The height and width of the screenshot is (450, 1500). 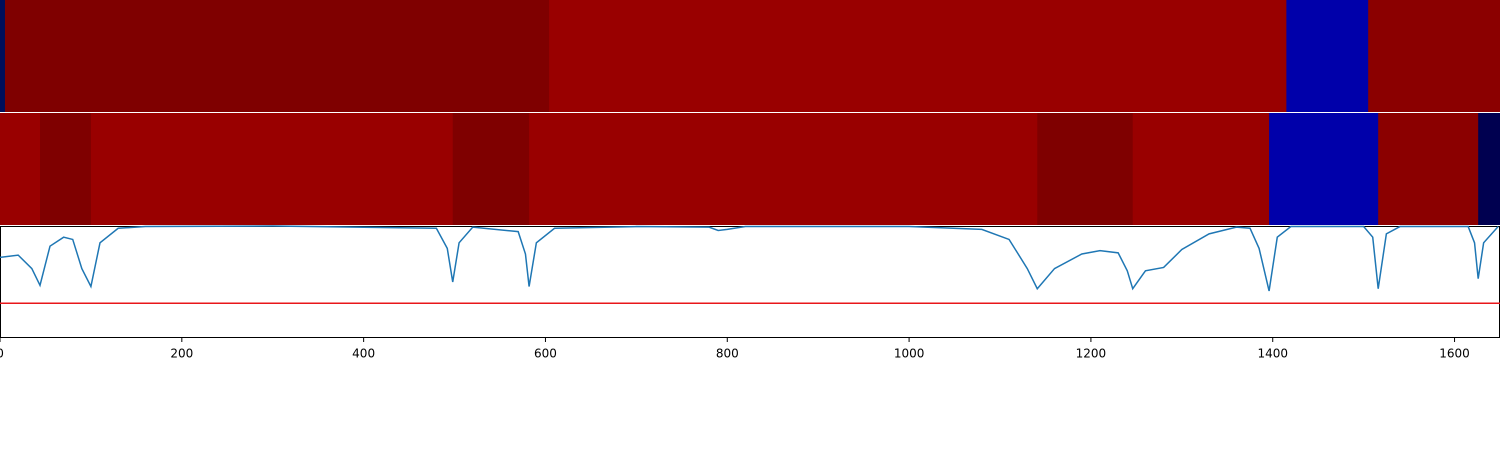 What do you see at coordinates (181, 354) in the screenshot?
I see `x-tick-label: 200` at bounding box center [181, 354].